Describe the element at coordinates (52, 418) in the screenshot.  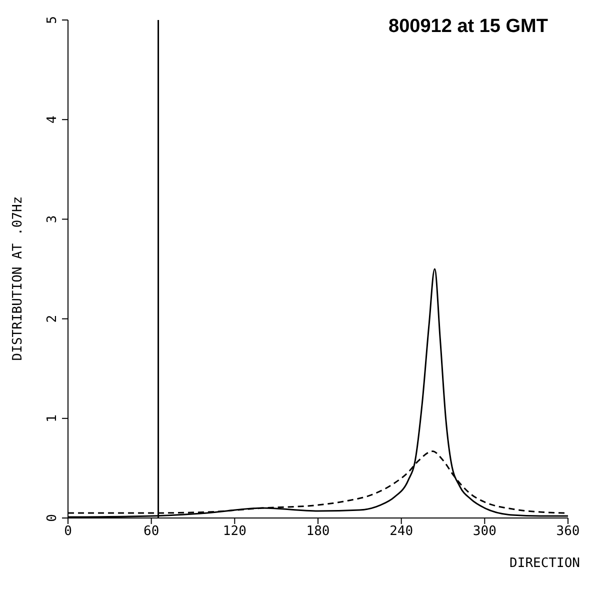
I see `y-tick-label: 1` at that location.